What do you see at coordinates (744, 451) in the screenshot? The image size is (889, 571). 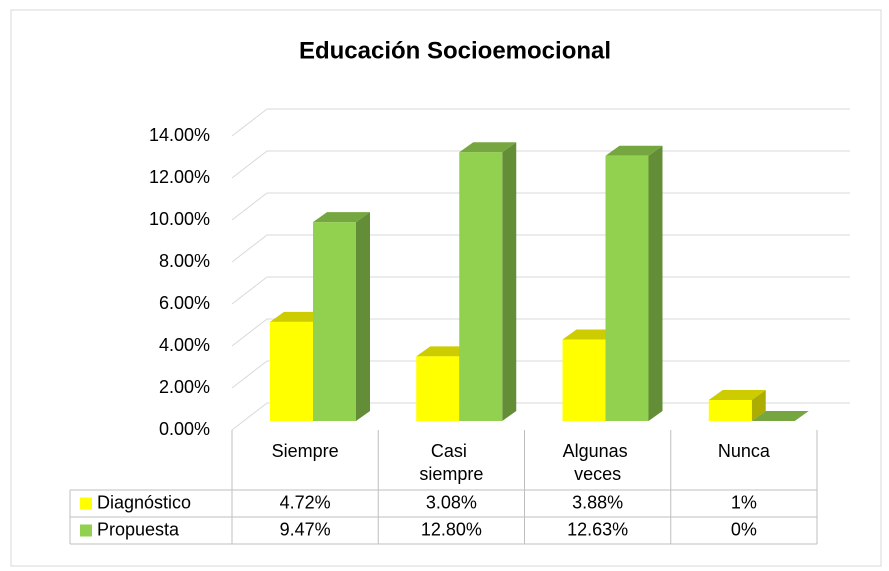 I see `x-tick-label: Nunca` at bounding box center [744, 451].